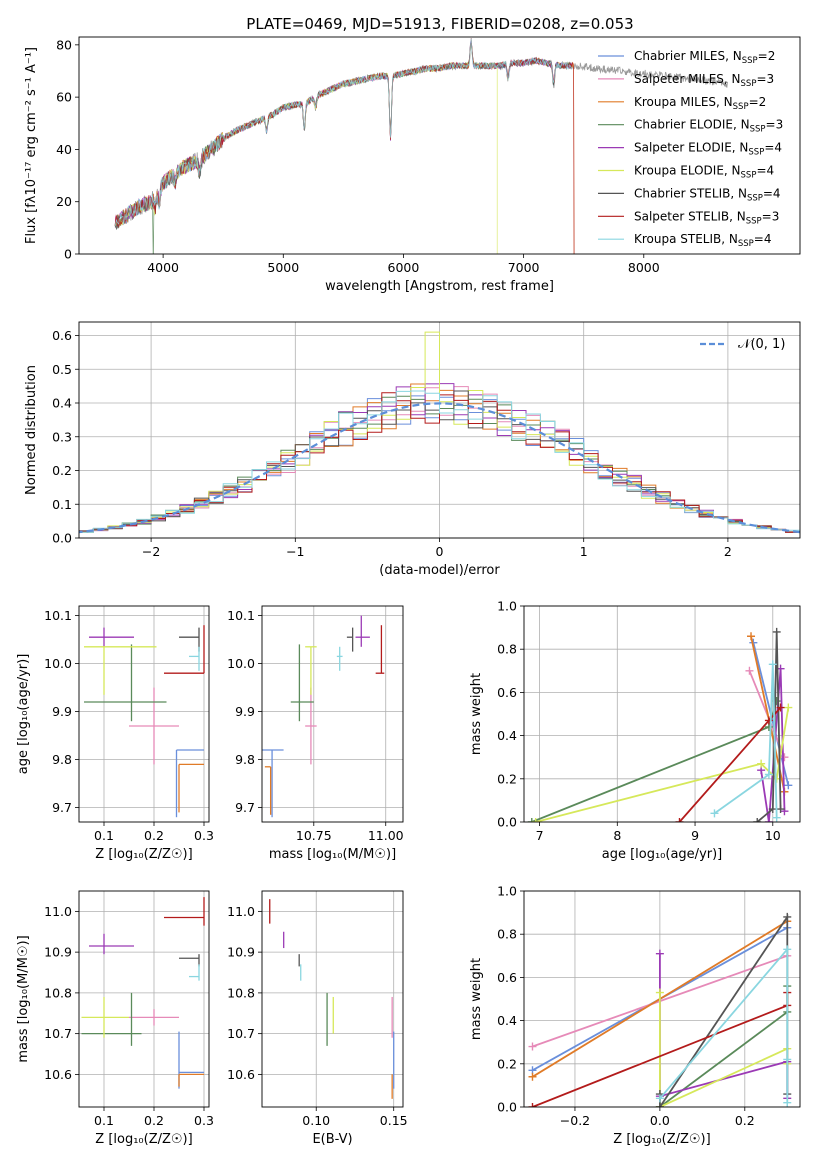 This screenshot has width=819, height=1170. Describe the element at coordinates (104, 1120) in the screenshot. I see `x-tick-label: 0.1` at that location.